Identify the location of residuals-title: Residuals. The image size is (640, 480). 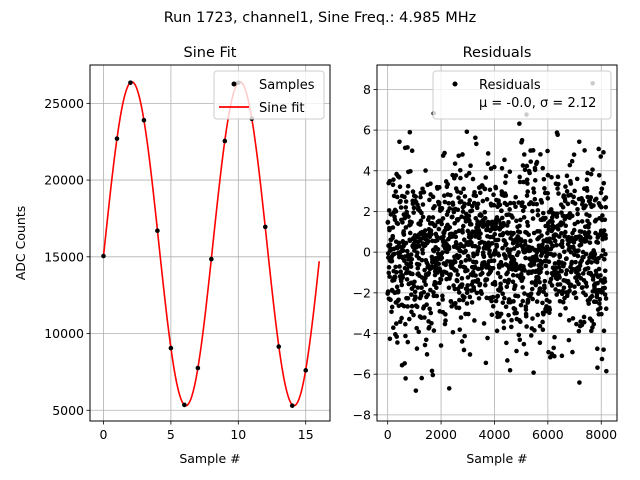
(497, 53).